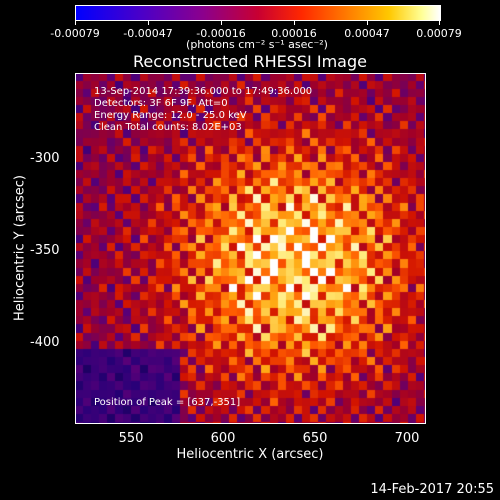 This screenshot has height=500, width=500. I want to click on colorbar-tick-label: 0.00016, so click(294, 33).